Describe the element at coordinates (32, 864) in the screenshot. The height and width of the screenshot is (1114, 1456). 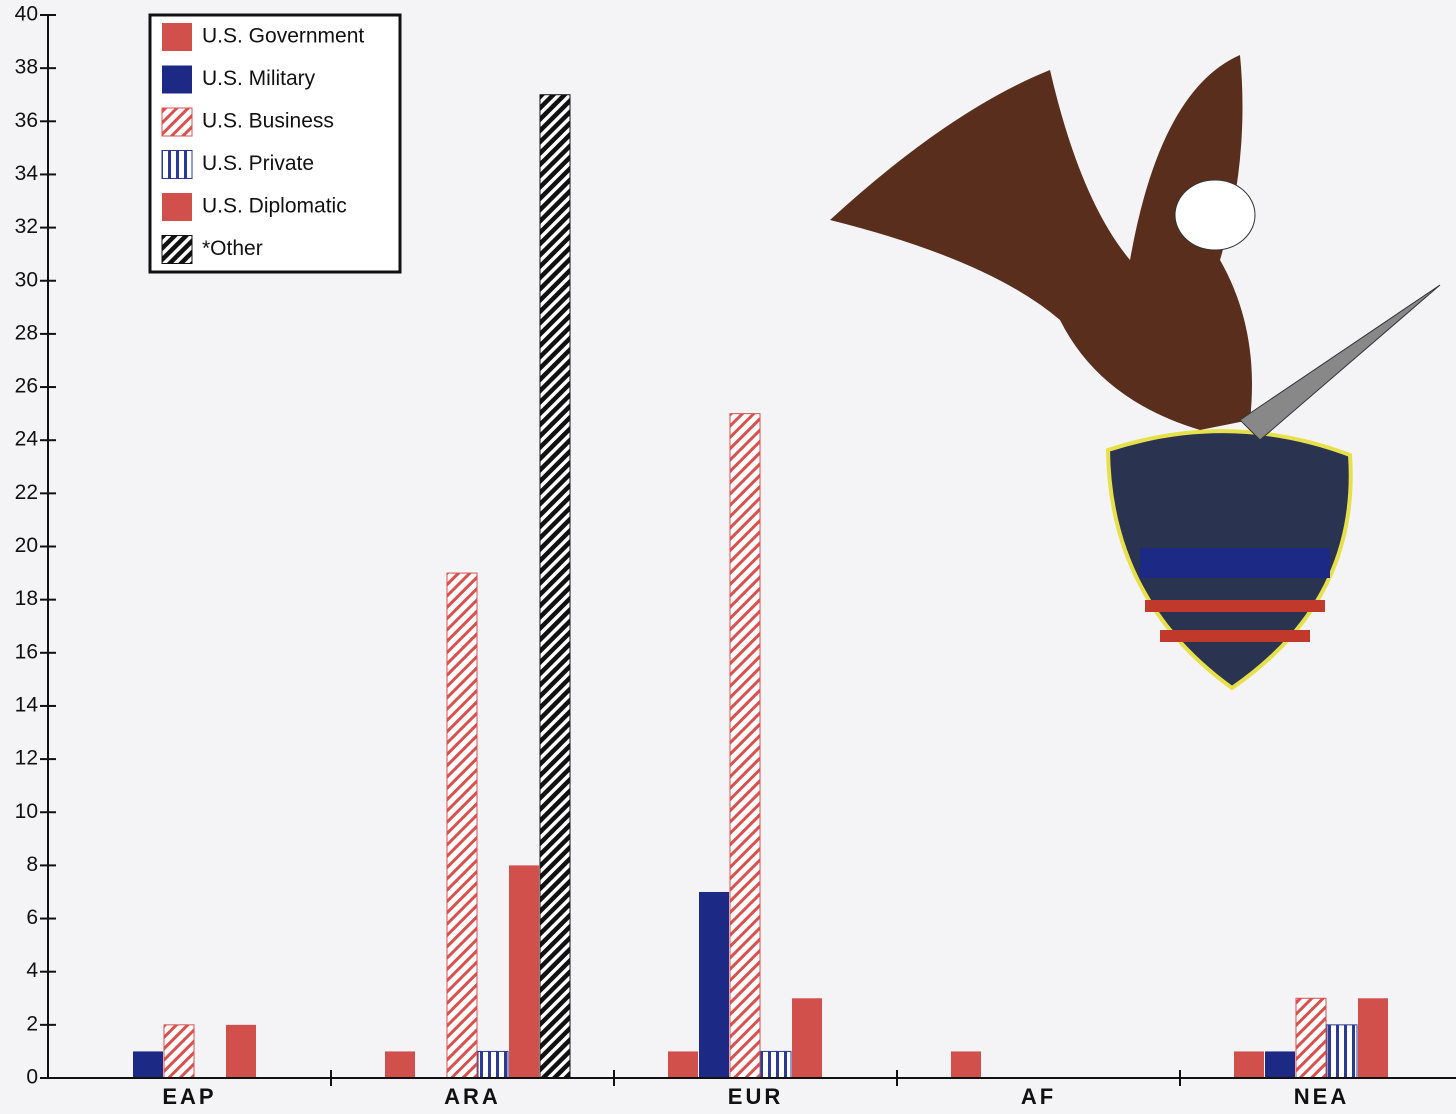
I see `y-tick-label: 8` at that location.